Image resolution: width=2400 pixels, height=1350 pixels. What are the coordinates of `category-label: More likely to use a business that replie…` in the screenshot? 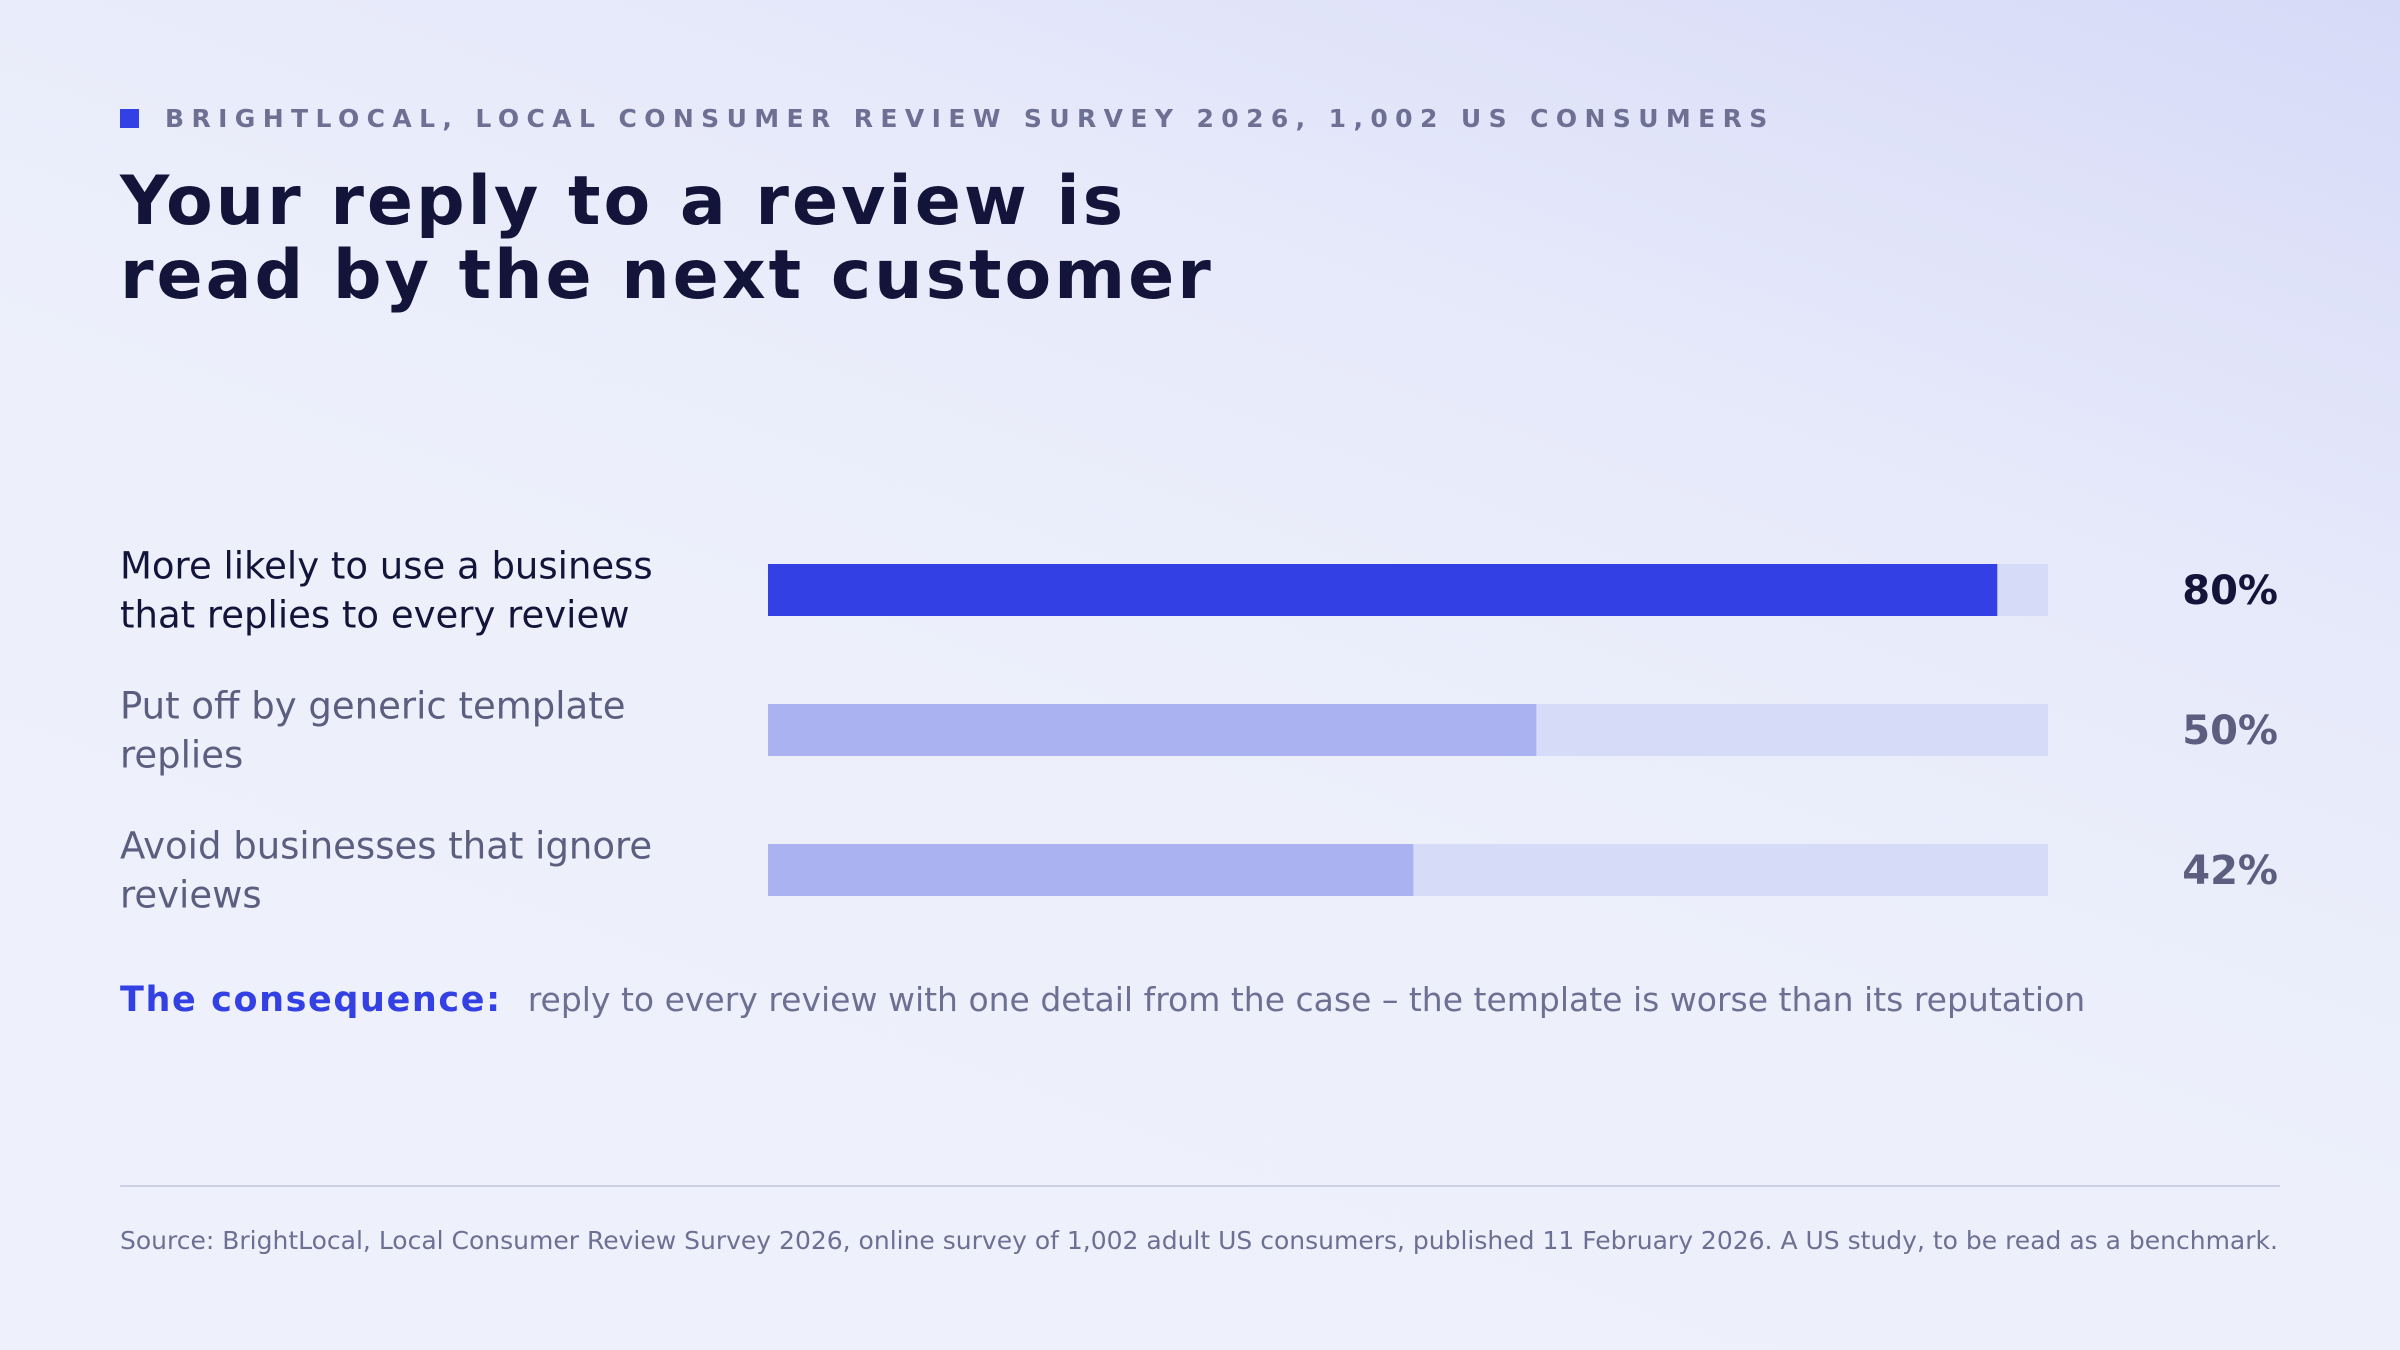 It's located at (386, 591).